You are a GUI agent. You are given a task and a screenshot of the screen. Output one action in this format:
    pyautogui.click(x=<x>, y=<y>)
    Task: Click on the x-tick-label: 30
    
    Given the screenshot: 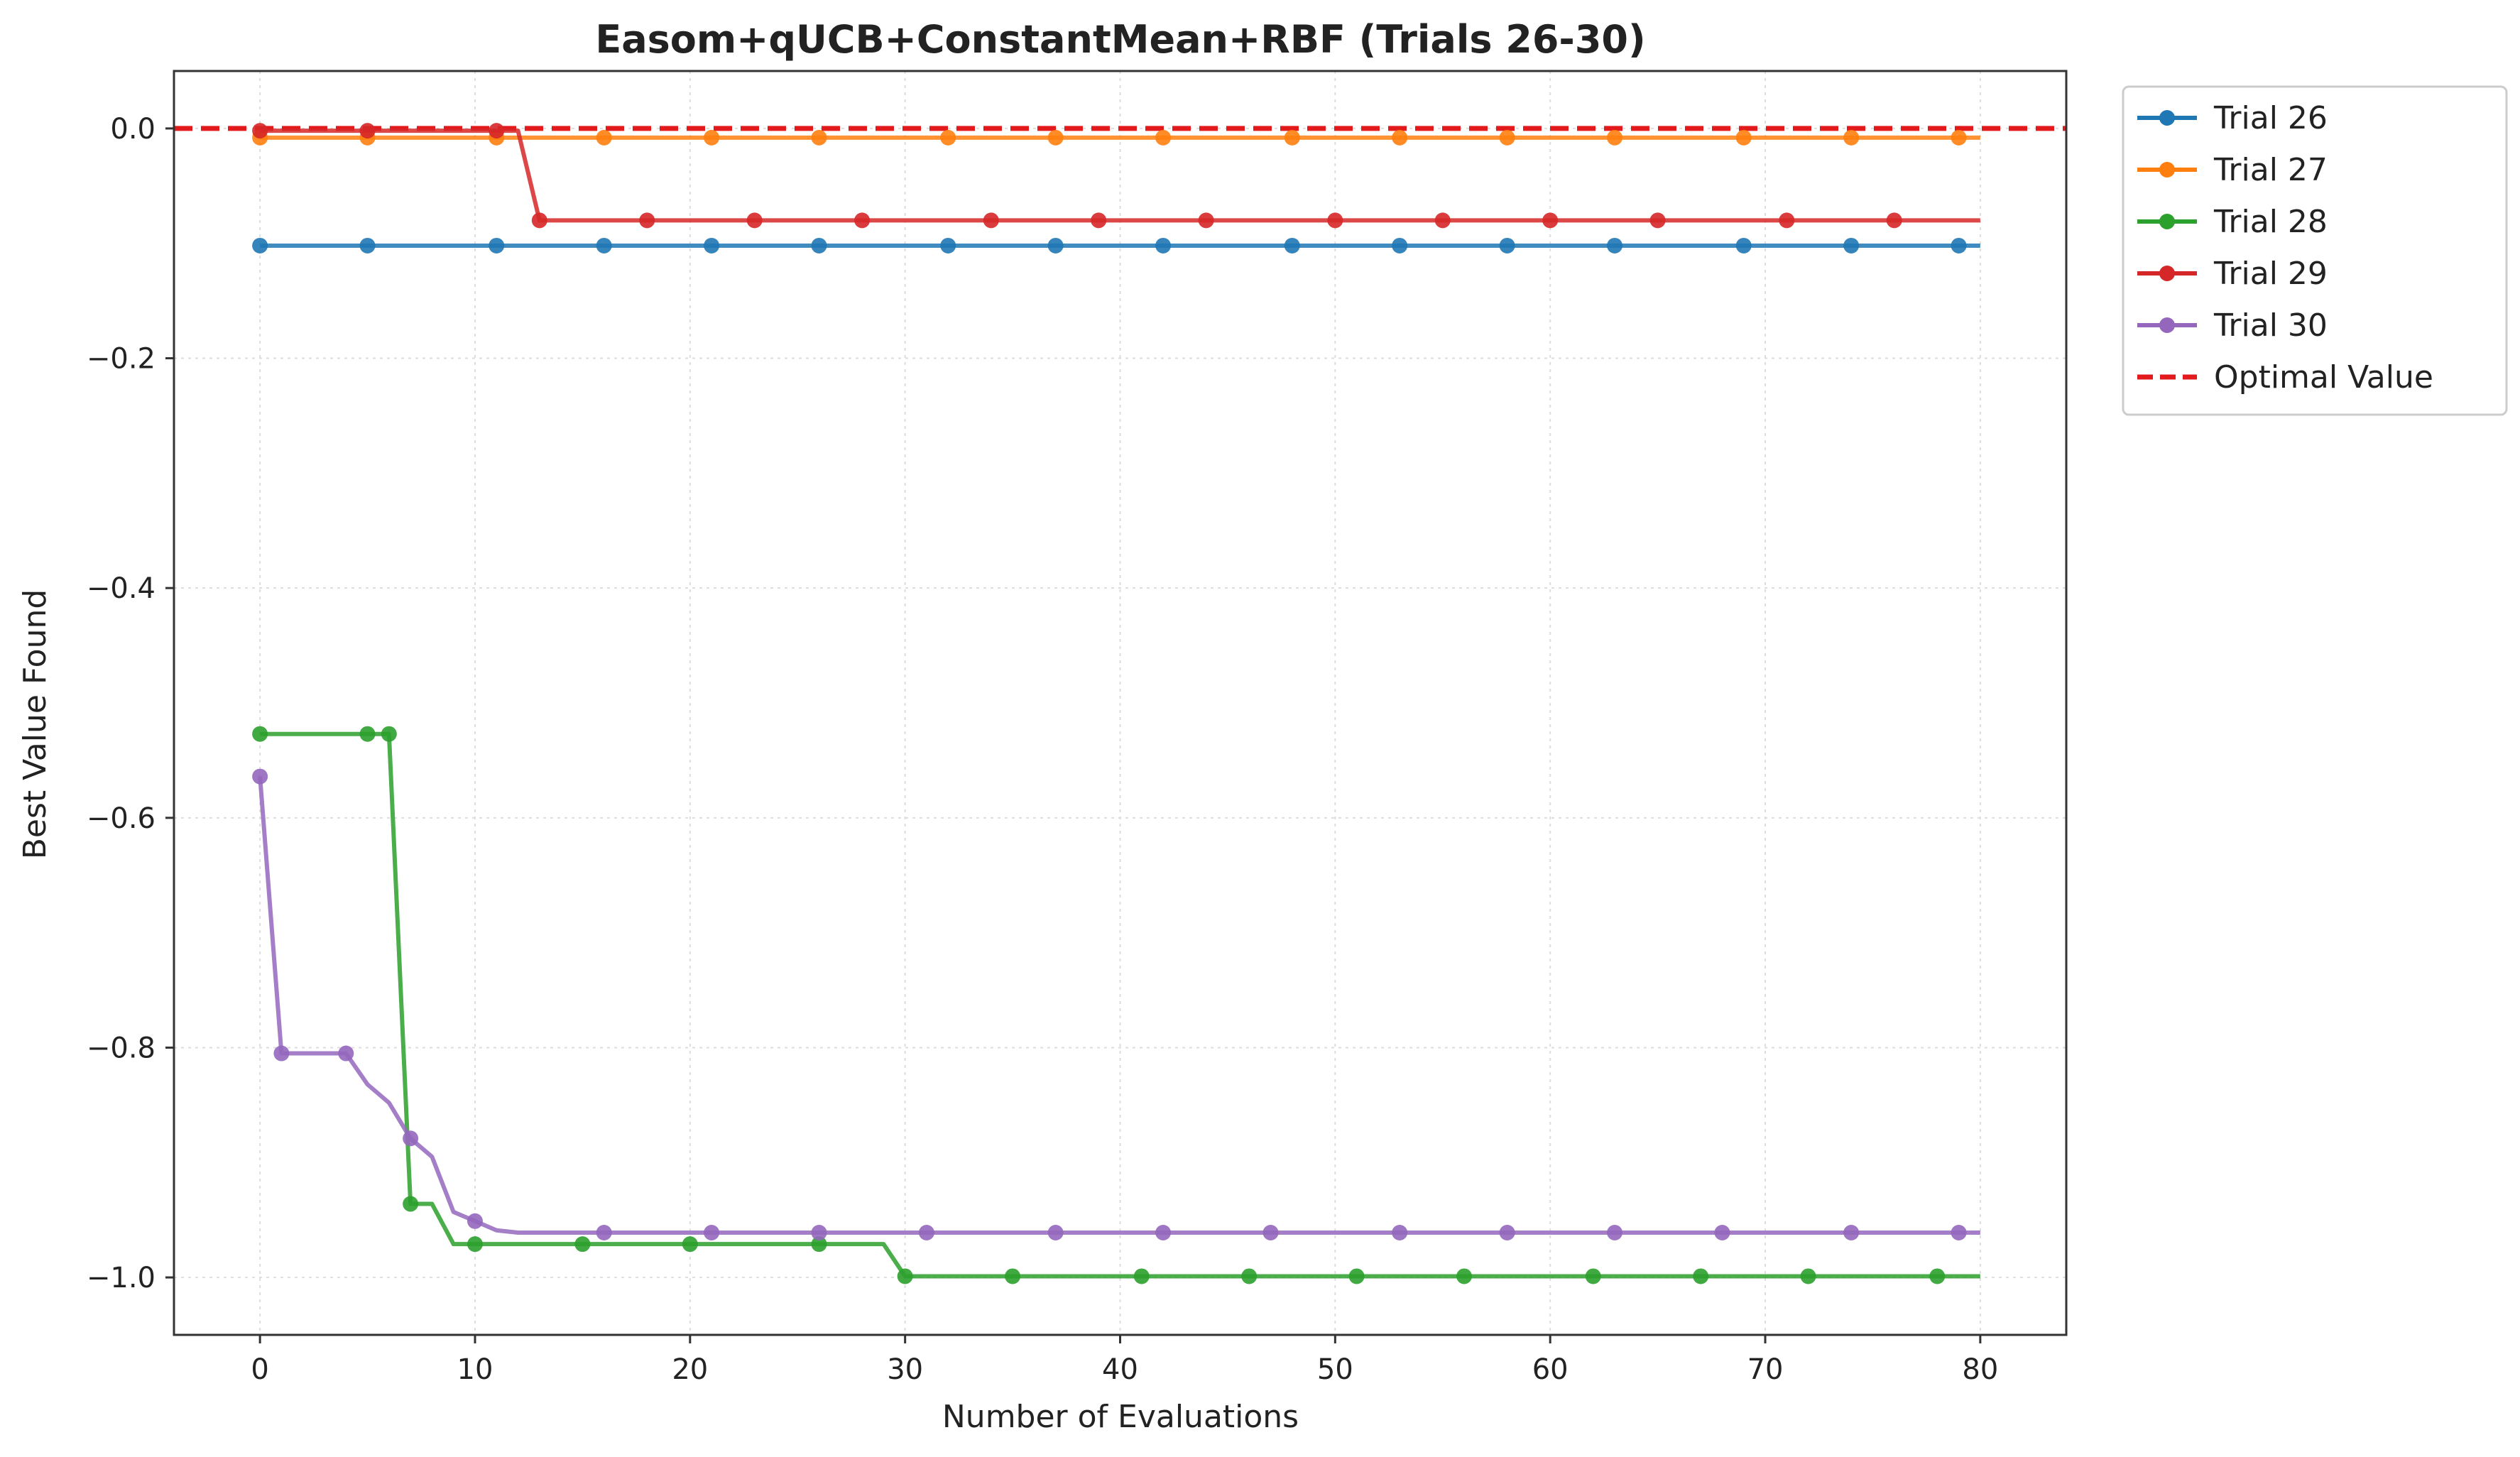 What is the action you would take?
    pyautogui.click(x=905, y=1369)
    